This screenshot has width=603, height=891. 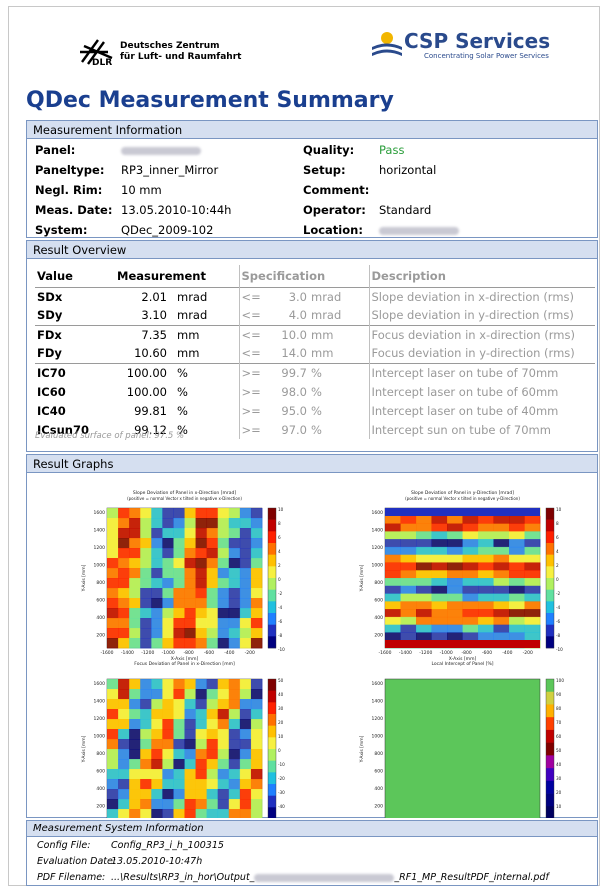 I want to click on dlr-line1: Deutsches Zentrum, so click(x=170, y=46).